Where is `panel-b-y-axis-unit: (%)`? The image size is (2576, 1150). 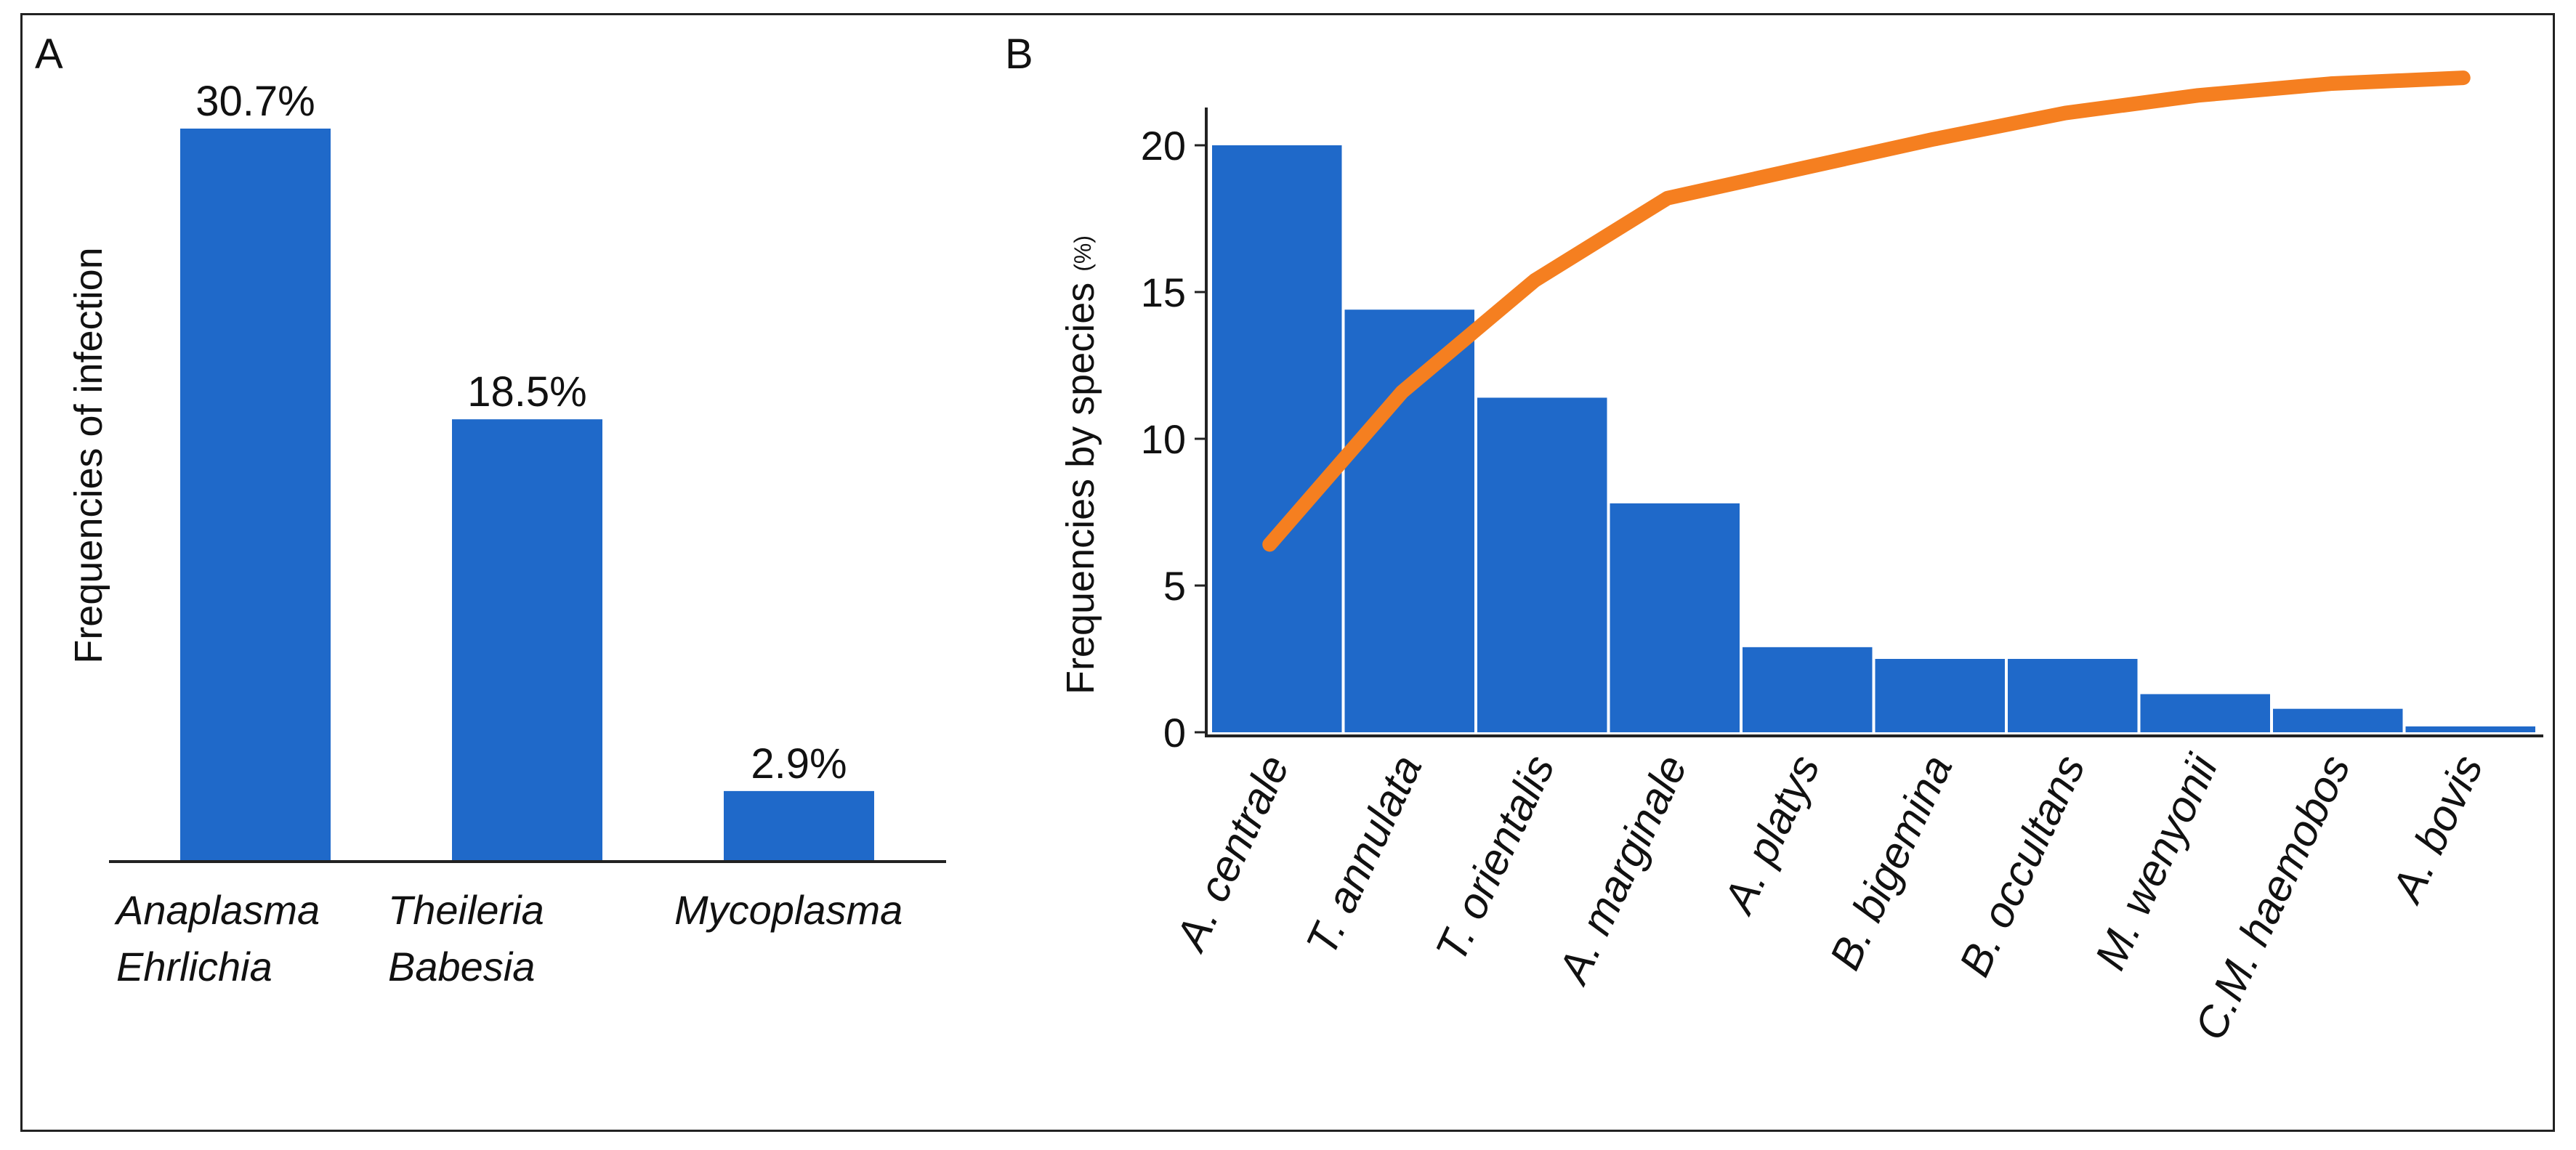 panel-b-y-axis-unit: (%) is located at coordinates (1083, 254).